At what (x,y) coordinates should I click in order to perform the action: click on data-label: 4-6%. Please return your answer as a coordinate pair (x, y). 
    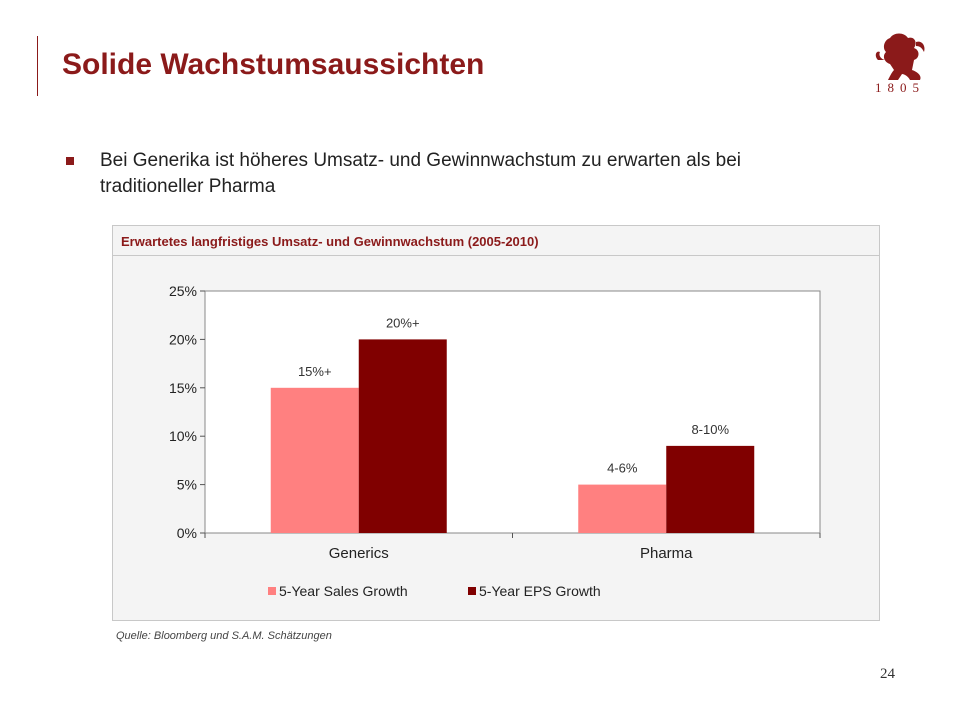
    Looking at the image, I should click on (622, 468).